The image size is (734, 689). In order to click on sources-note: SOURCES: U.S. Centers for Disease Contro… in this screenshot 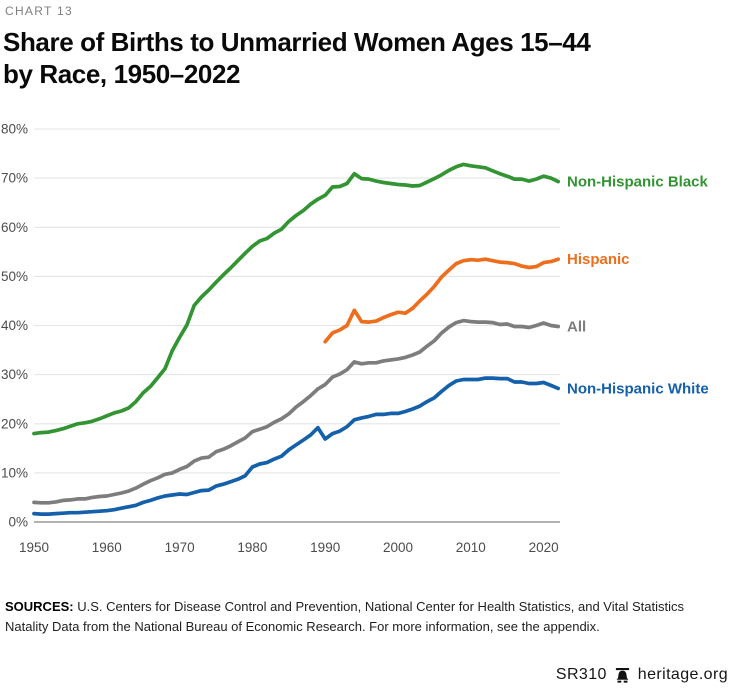, I will do `click(344, 617)`.